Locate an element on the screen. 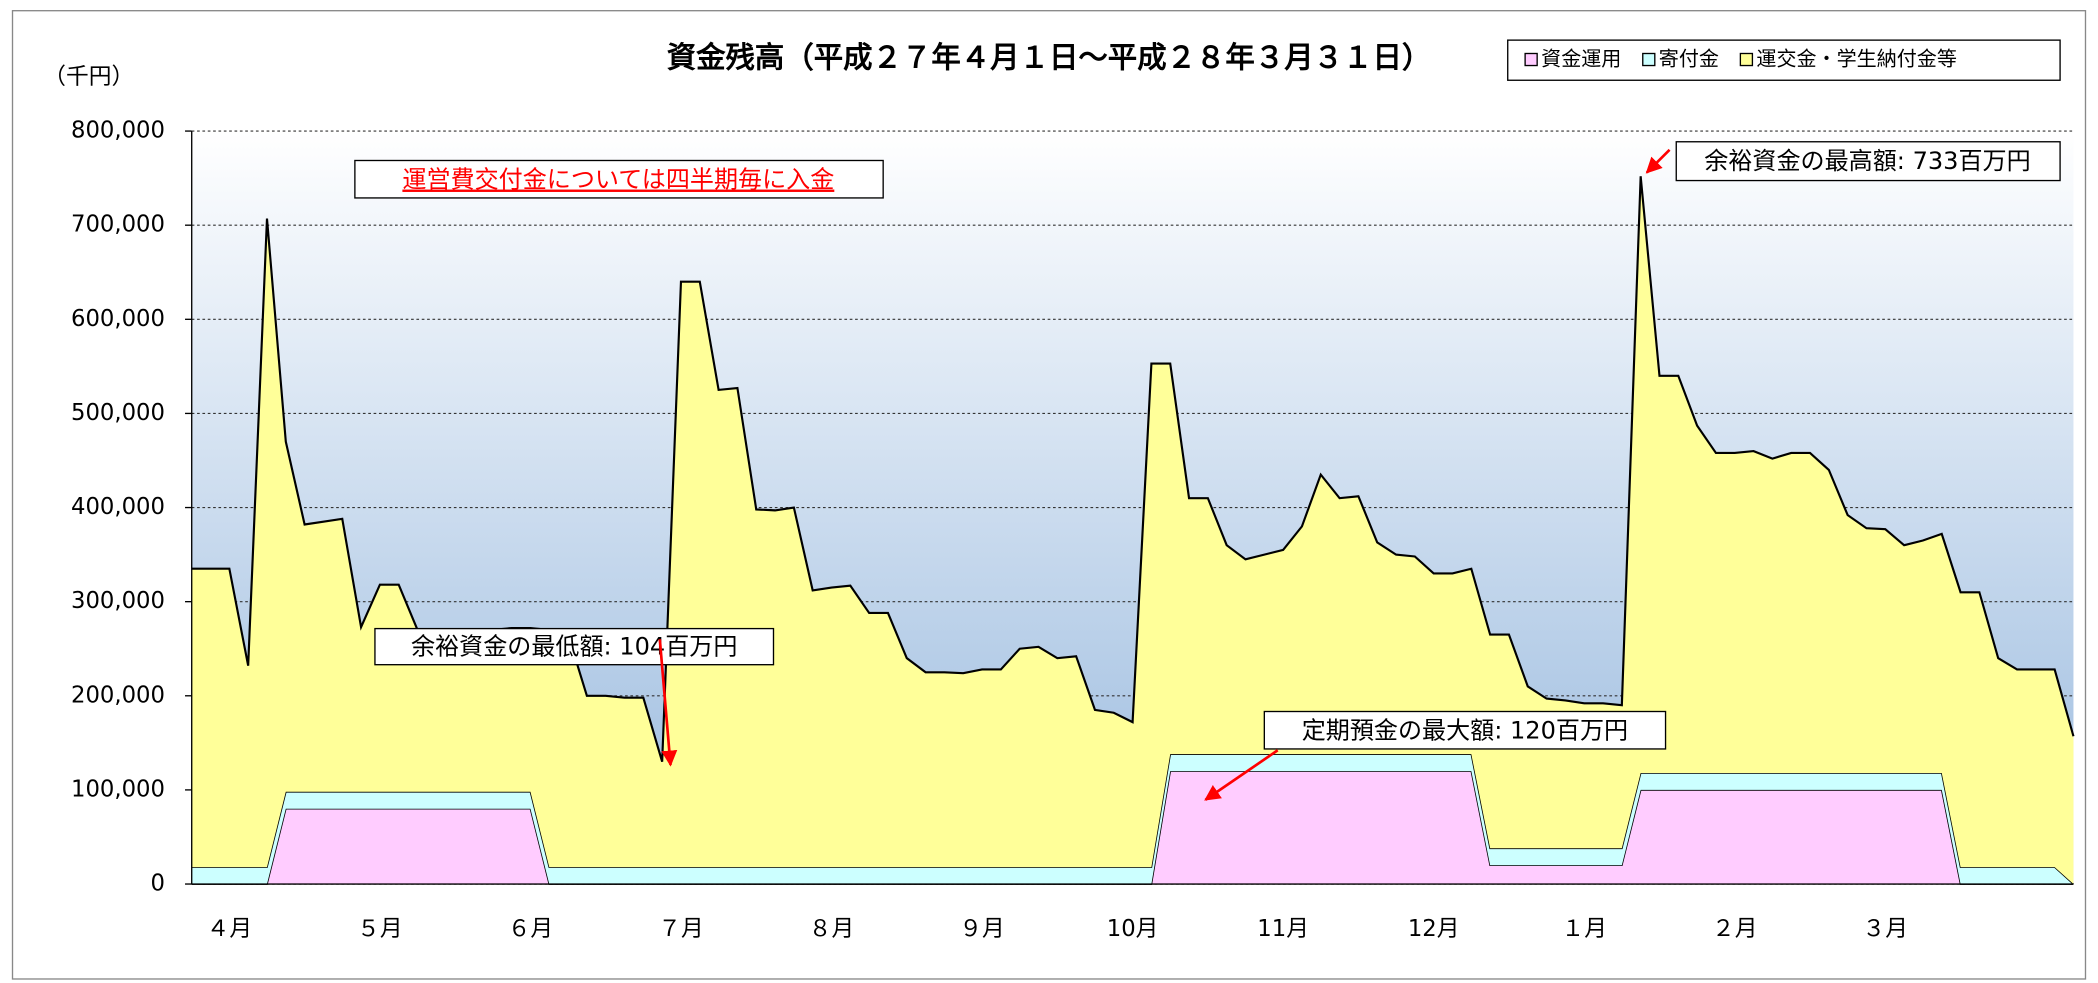 The image size is (2098, 983). annotation: 余裕資金の最低額: 104百万円 is located at coordinates (574, 646).